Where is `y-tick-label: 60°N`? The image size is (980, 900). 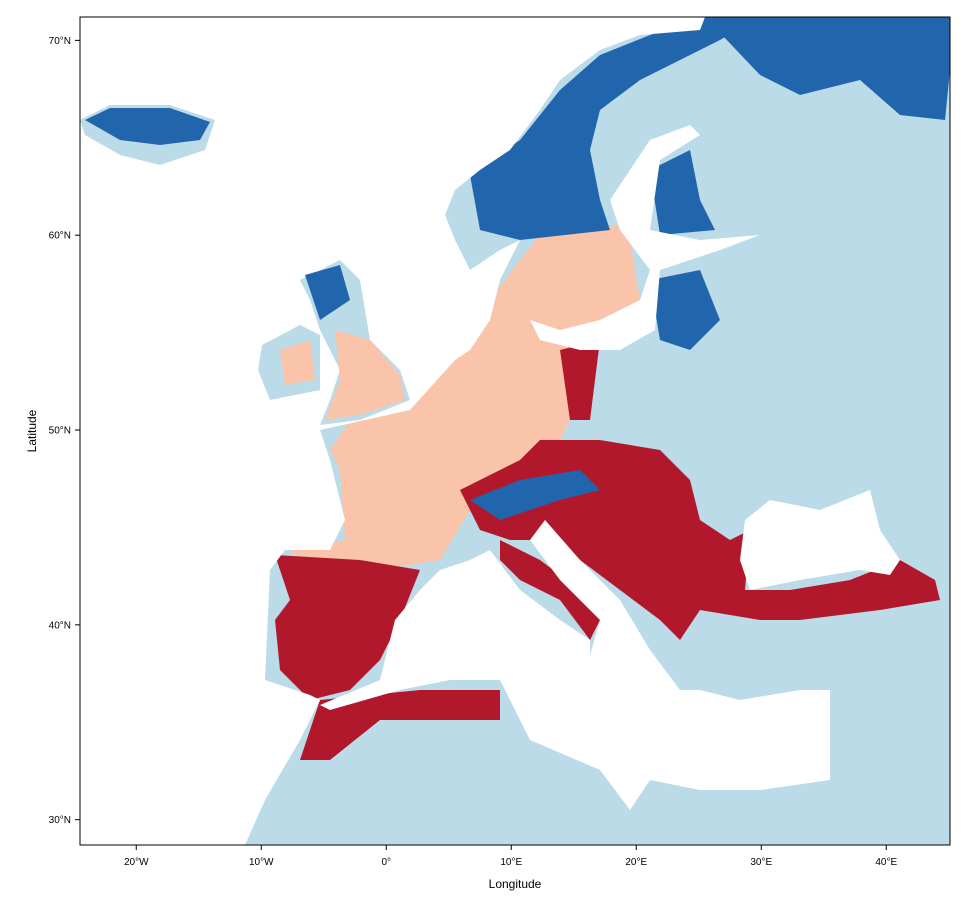 y-tick-label: 60°N is located at coordinates (60, 236).